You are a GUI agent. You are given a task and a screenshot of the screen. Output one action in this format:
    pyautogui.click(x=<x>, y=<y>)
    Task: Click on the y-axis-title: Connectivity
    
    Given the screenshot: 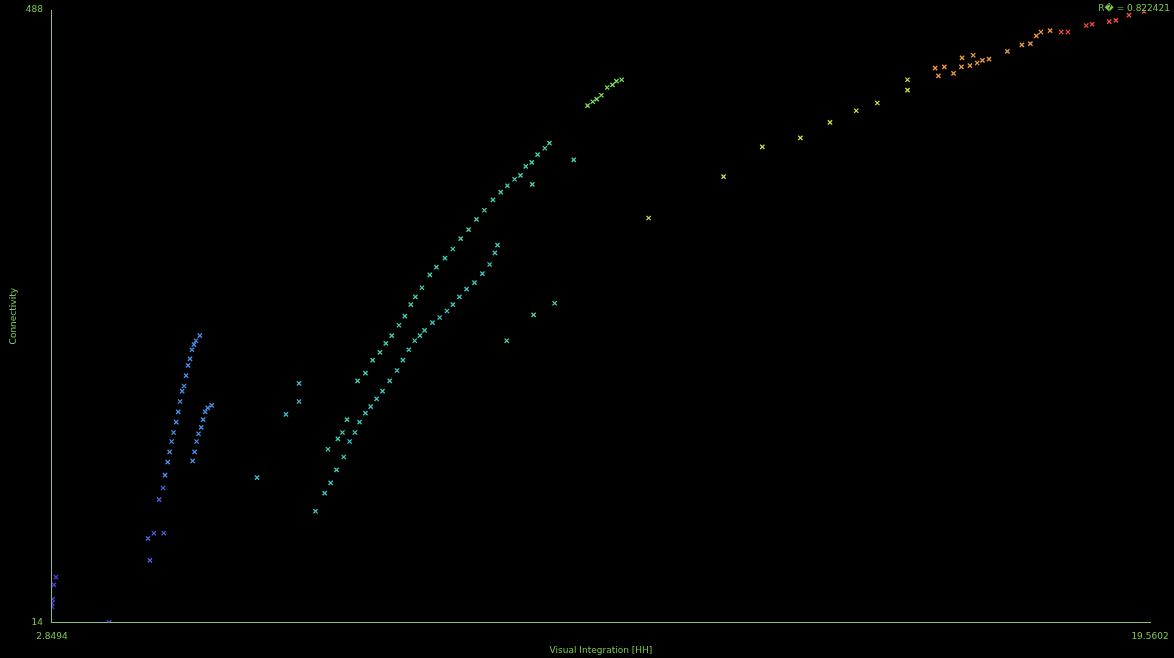 What is the action you would take?
    pyautogui.click(x=12, y=316)
    